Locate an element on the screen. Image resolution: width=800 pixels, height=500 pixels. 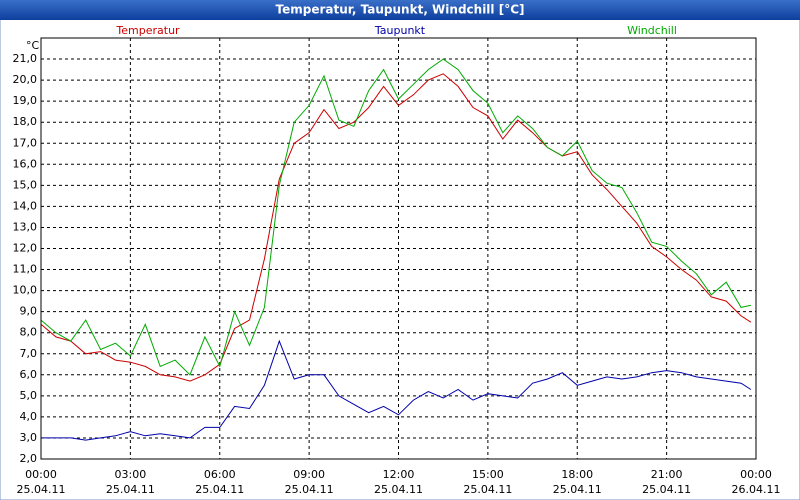
y-tick-label: 17,0 is located at coordinates (25, 142).